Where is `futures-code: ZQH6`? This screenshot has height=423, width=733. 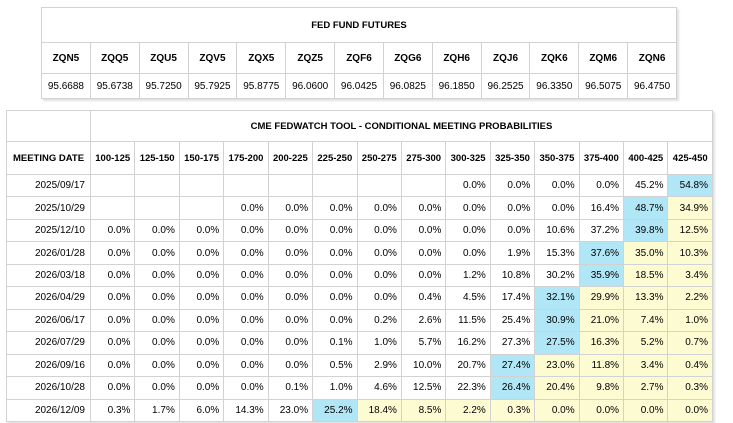
futures-code: ZQH6 is located at coordinates (456, 58).